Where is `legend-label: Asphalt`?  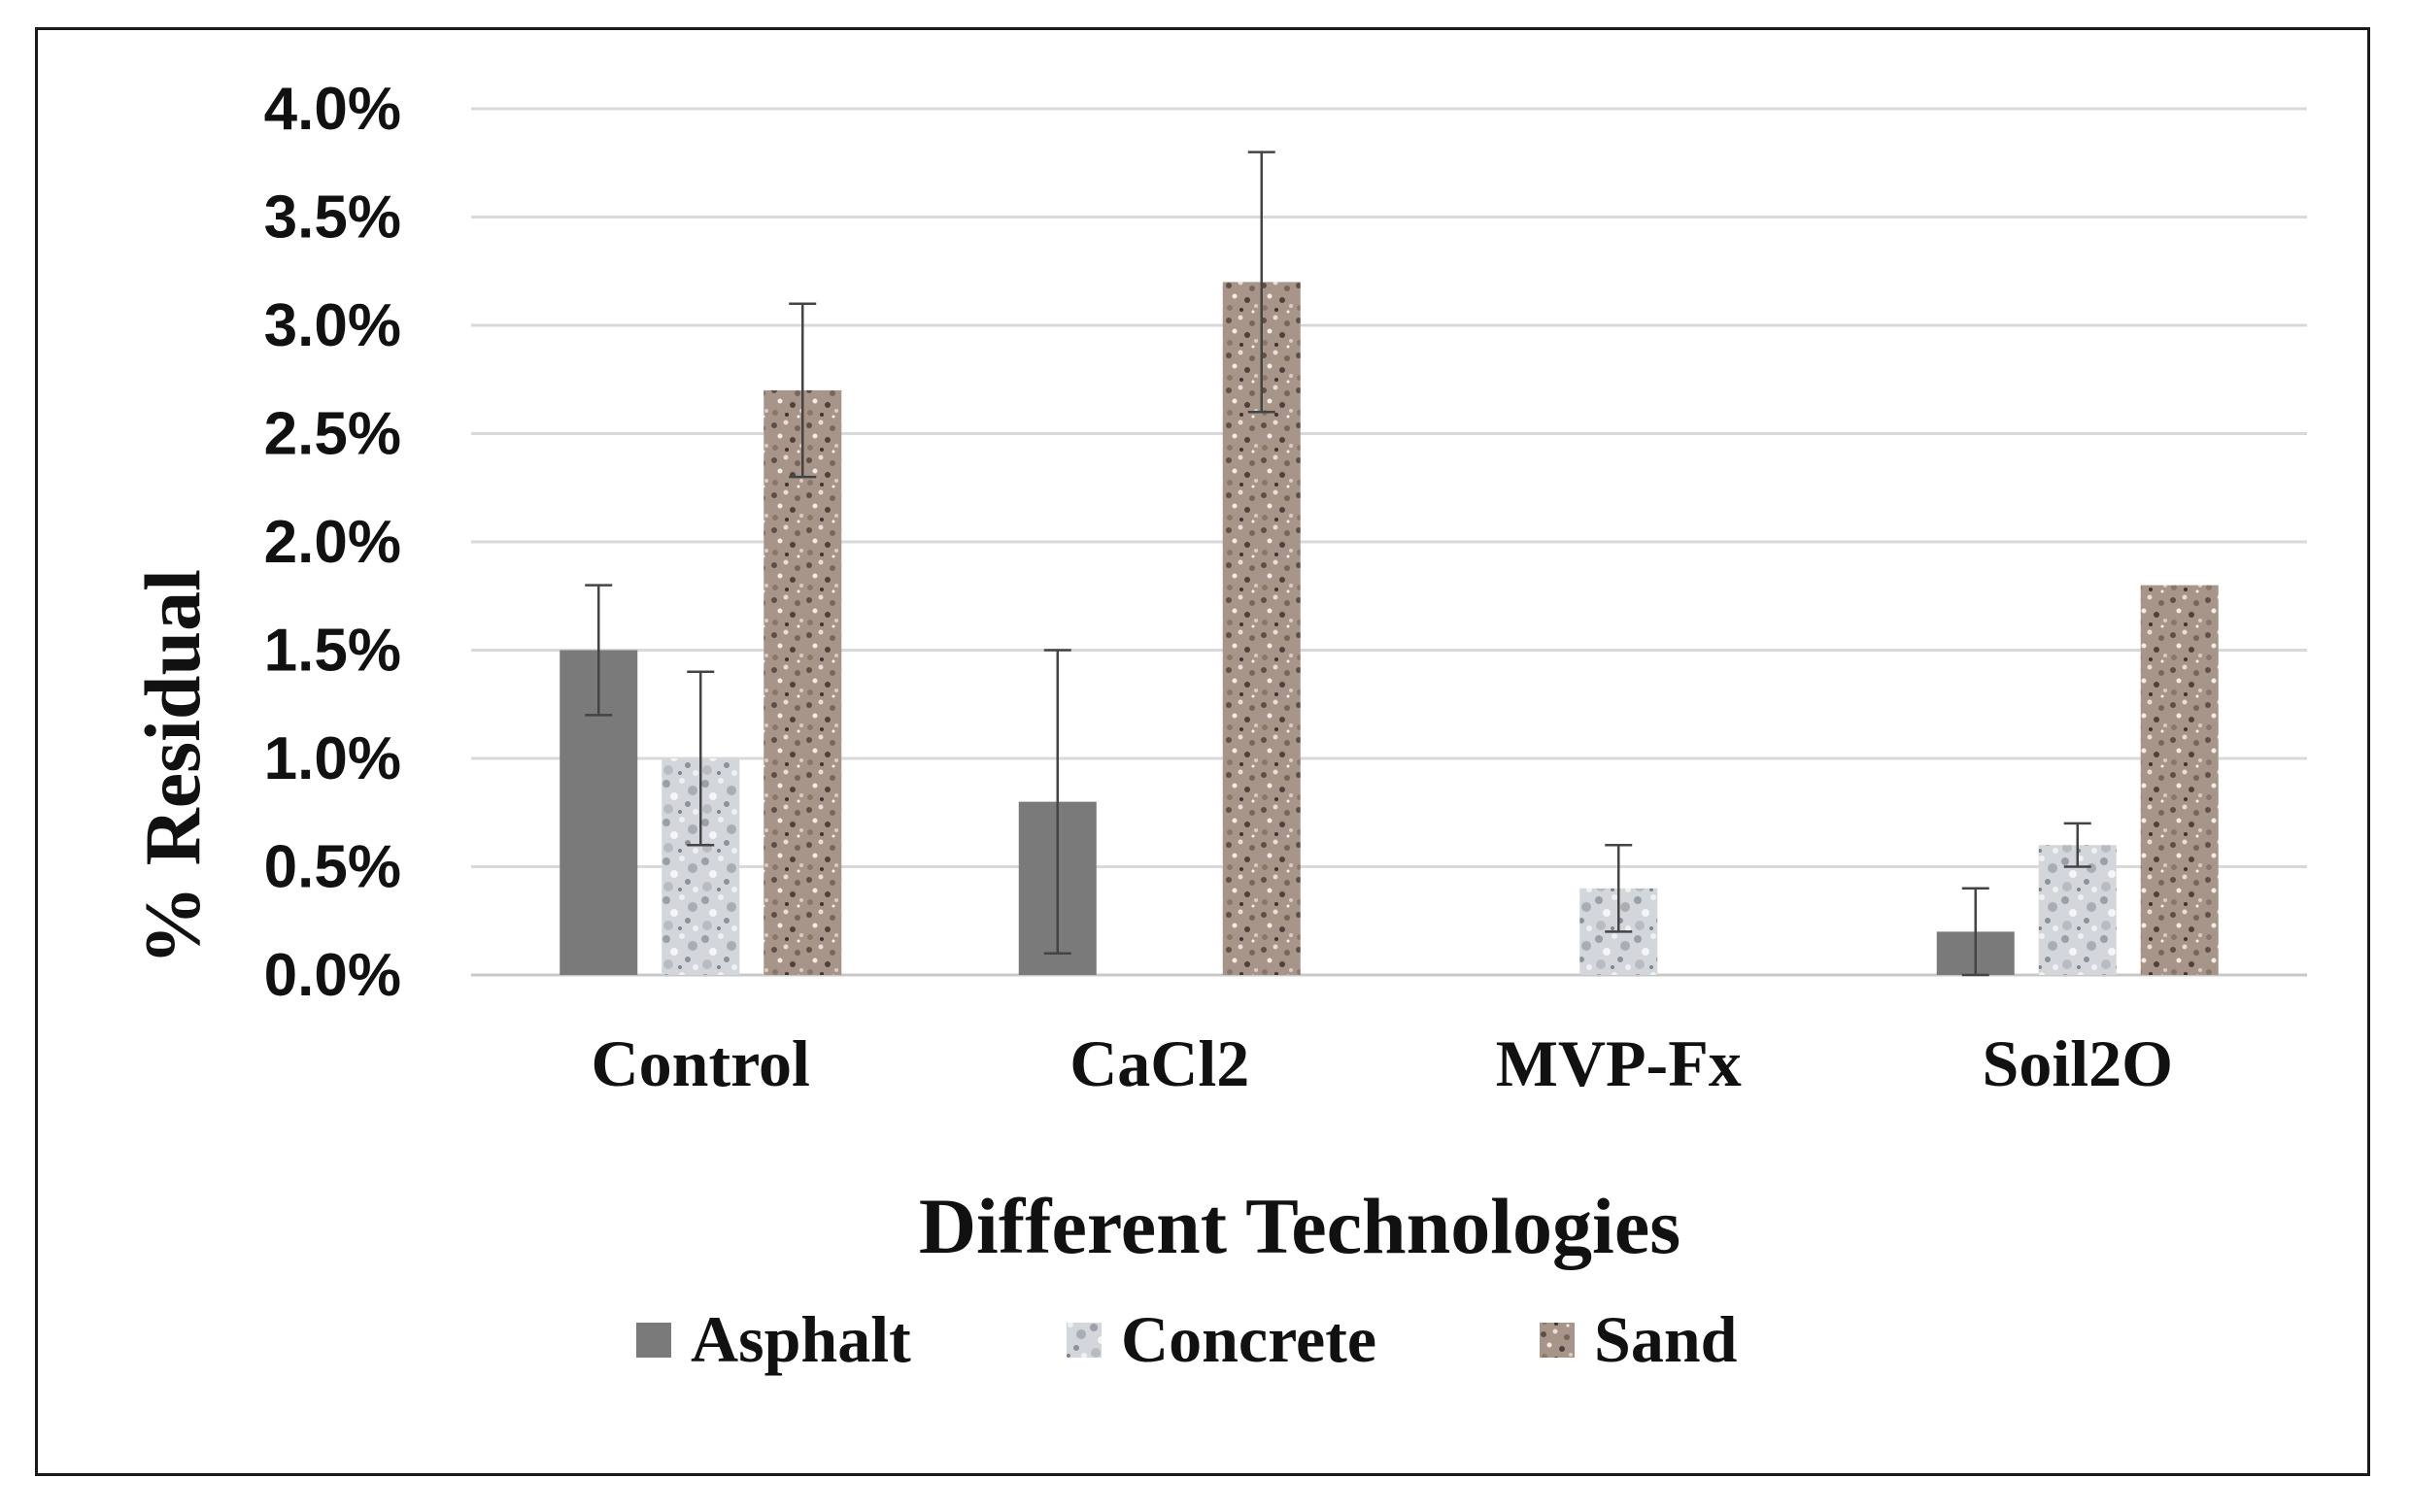 legend-label: Asphalt is located at coordinates (801, 1339).